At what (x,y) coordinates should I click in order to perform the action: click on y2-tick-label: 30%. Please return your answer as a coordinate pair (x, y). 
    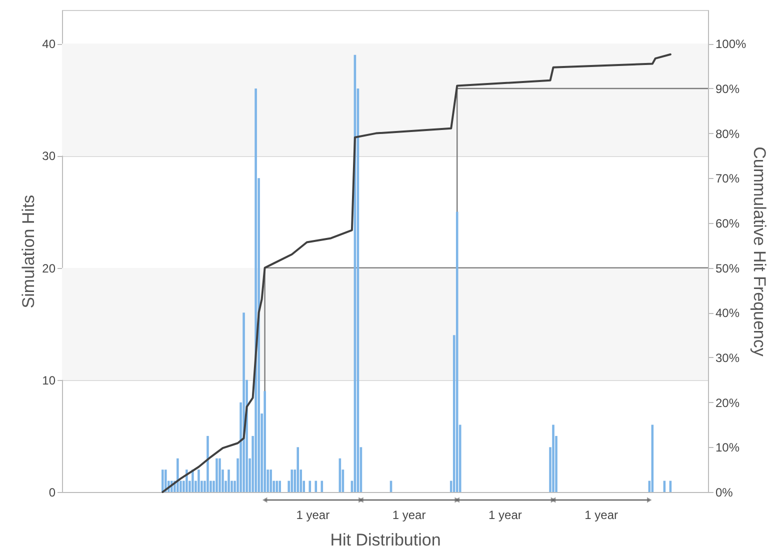
    Looking at the image, I should click on (728, 357).